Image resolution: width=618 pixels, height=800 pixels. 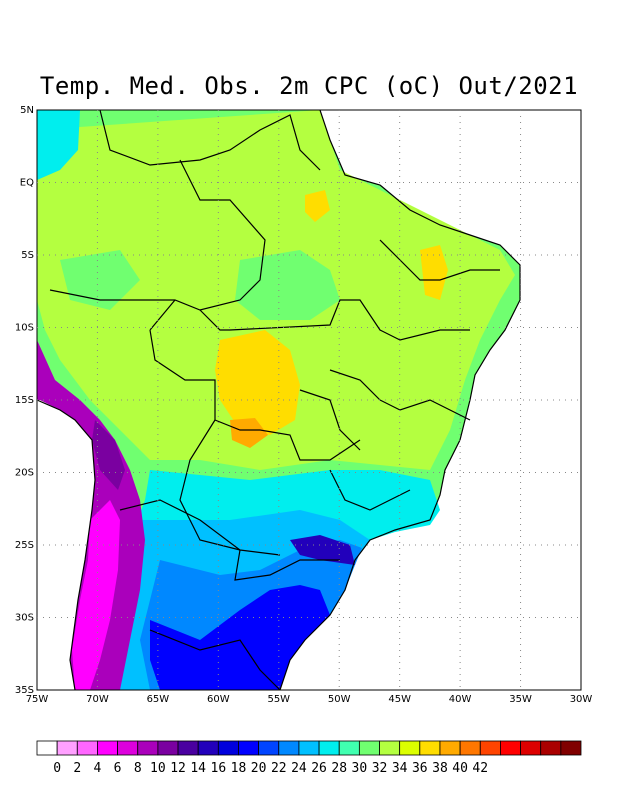 What do you see at coordinates (98, 768) in the screenshot?
I see `colorbar-label: 4` at bounding box center [98, 768].